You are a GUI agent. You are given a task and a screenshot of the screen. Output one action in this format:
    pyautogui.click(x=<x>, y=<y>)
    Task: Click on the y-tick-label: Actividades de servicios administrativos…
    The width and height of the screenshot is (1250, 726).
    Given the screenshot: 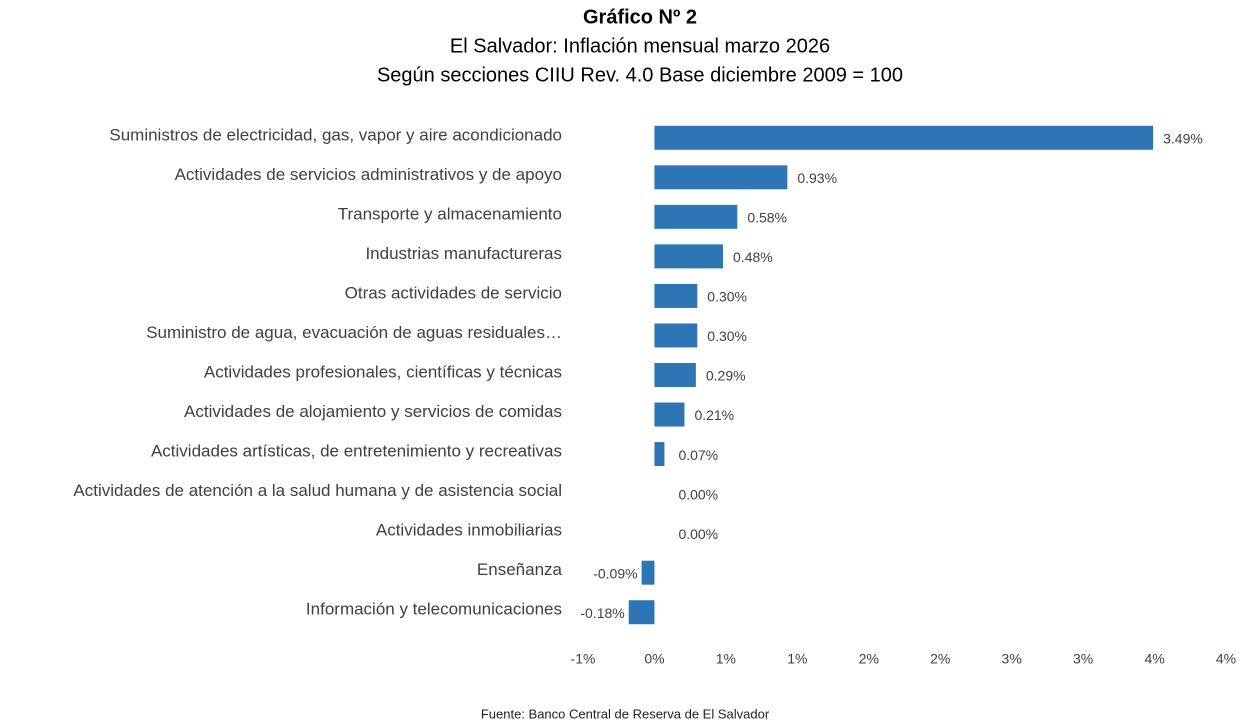 What is the action you would take?
    pyautogui.click(x=368, y=174)
    